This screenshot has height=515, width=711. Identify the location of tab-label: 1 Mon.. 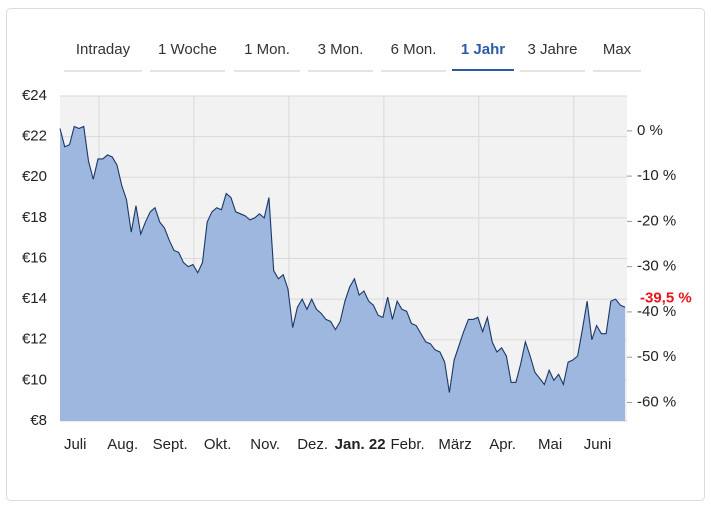
(267, 49).